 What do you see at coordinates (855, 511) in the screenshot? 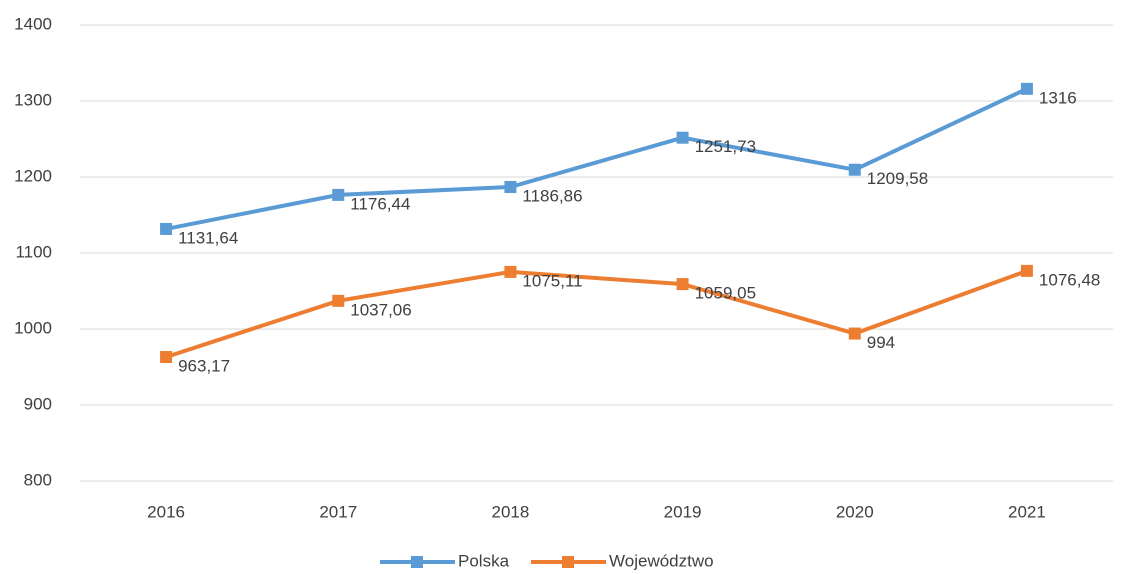
I see `x-tick-label: 2020` at bounding box center [855, 511].